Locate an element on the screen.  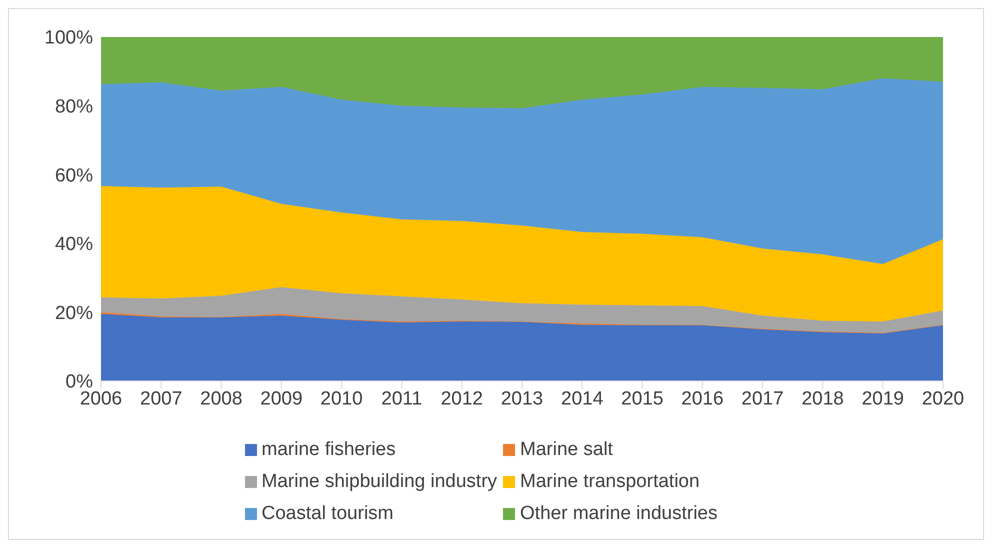
x-tick-label: 2019 is located at coordinates (883, 399).